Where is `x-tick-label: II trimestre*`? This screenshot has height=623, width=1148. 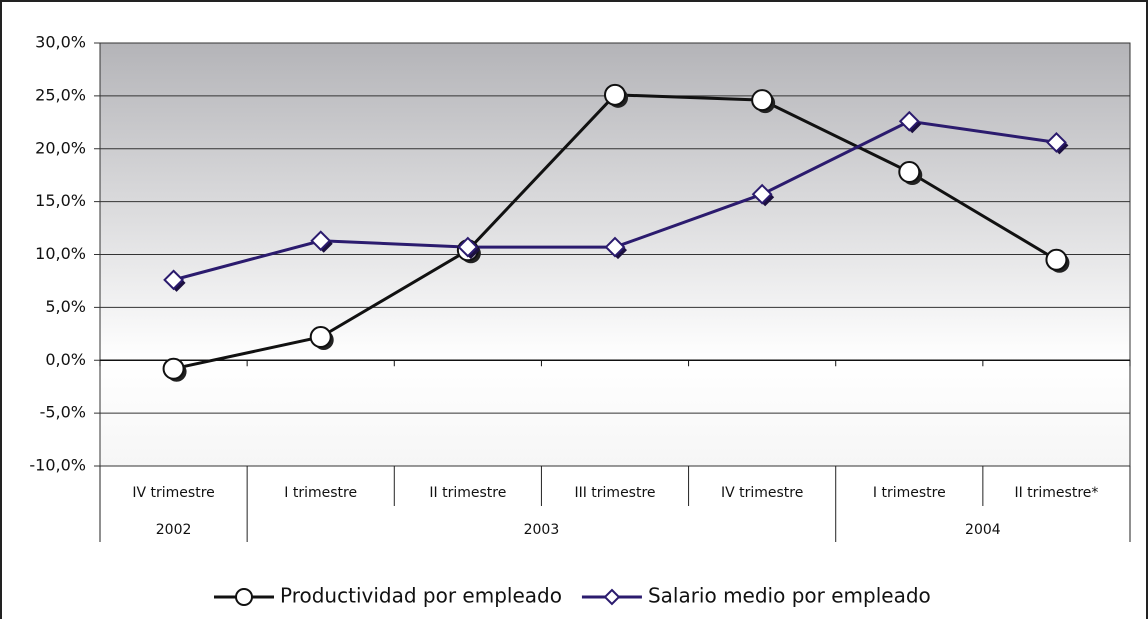 x-tick-label: II trimestre* is located at coordinates (1056, 493).